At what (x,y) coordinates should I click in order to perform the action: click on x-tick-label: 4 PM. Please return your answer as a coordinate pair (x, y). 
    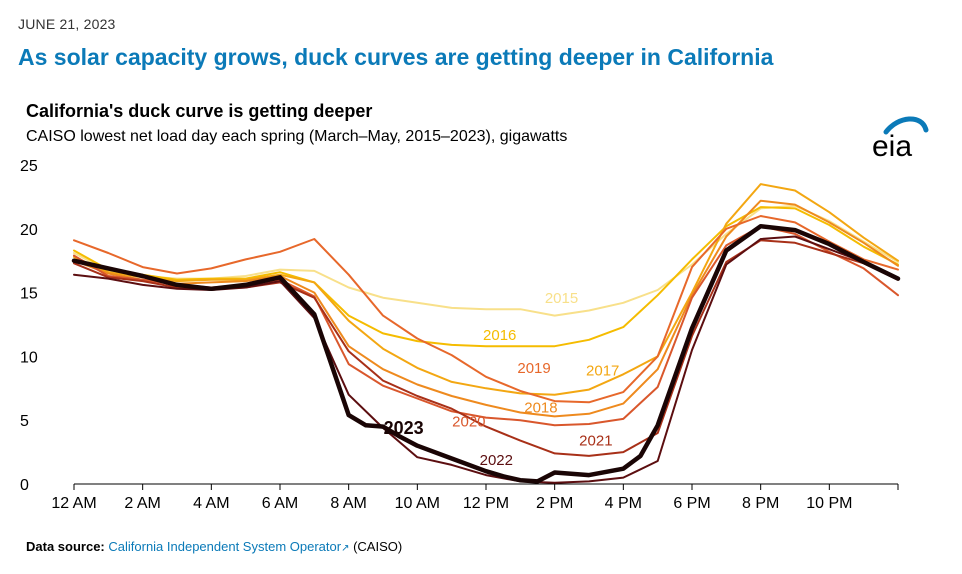
    Looking at the image, I should click on (623, 503).